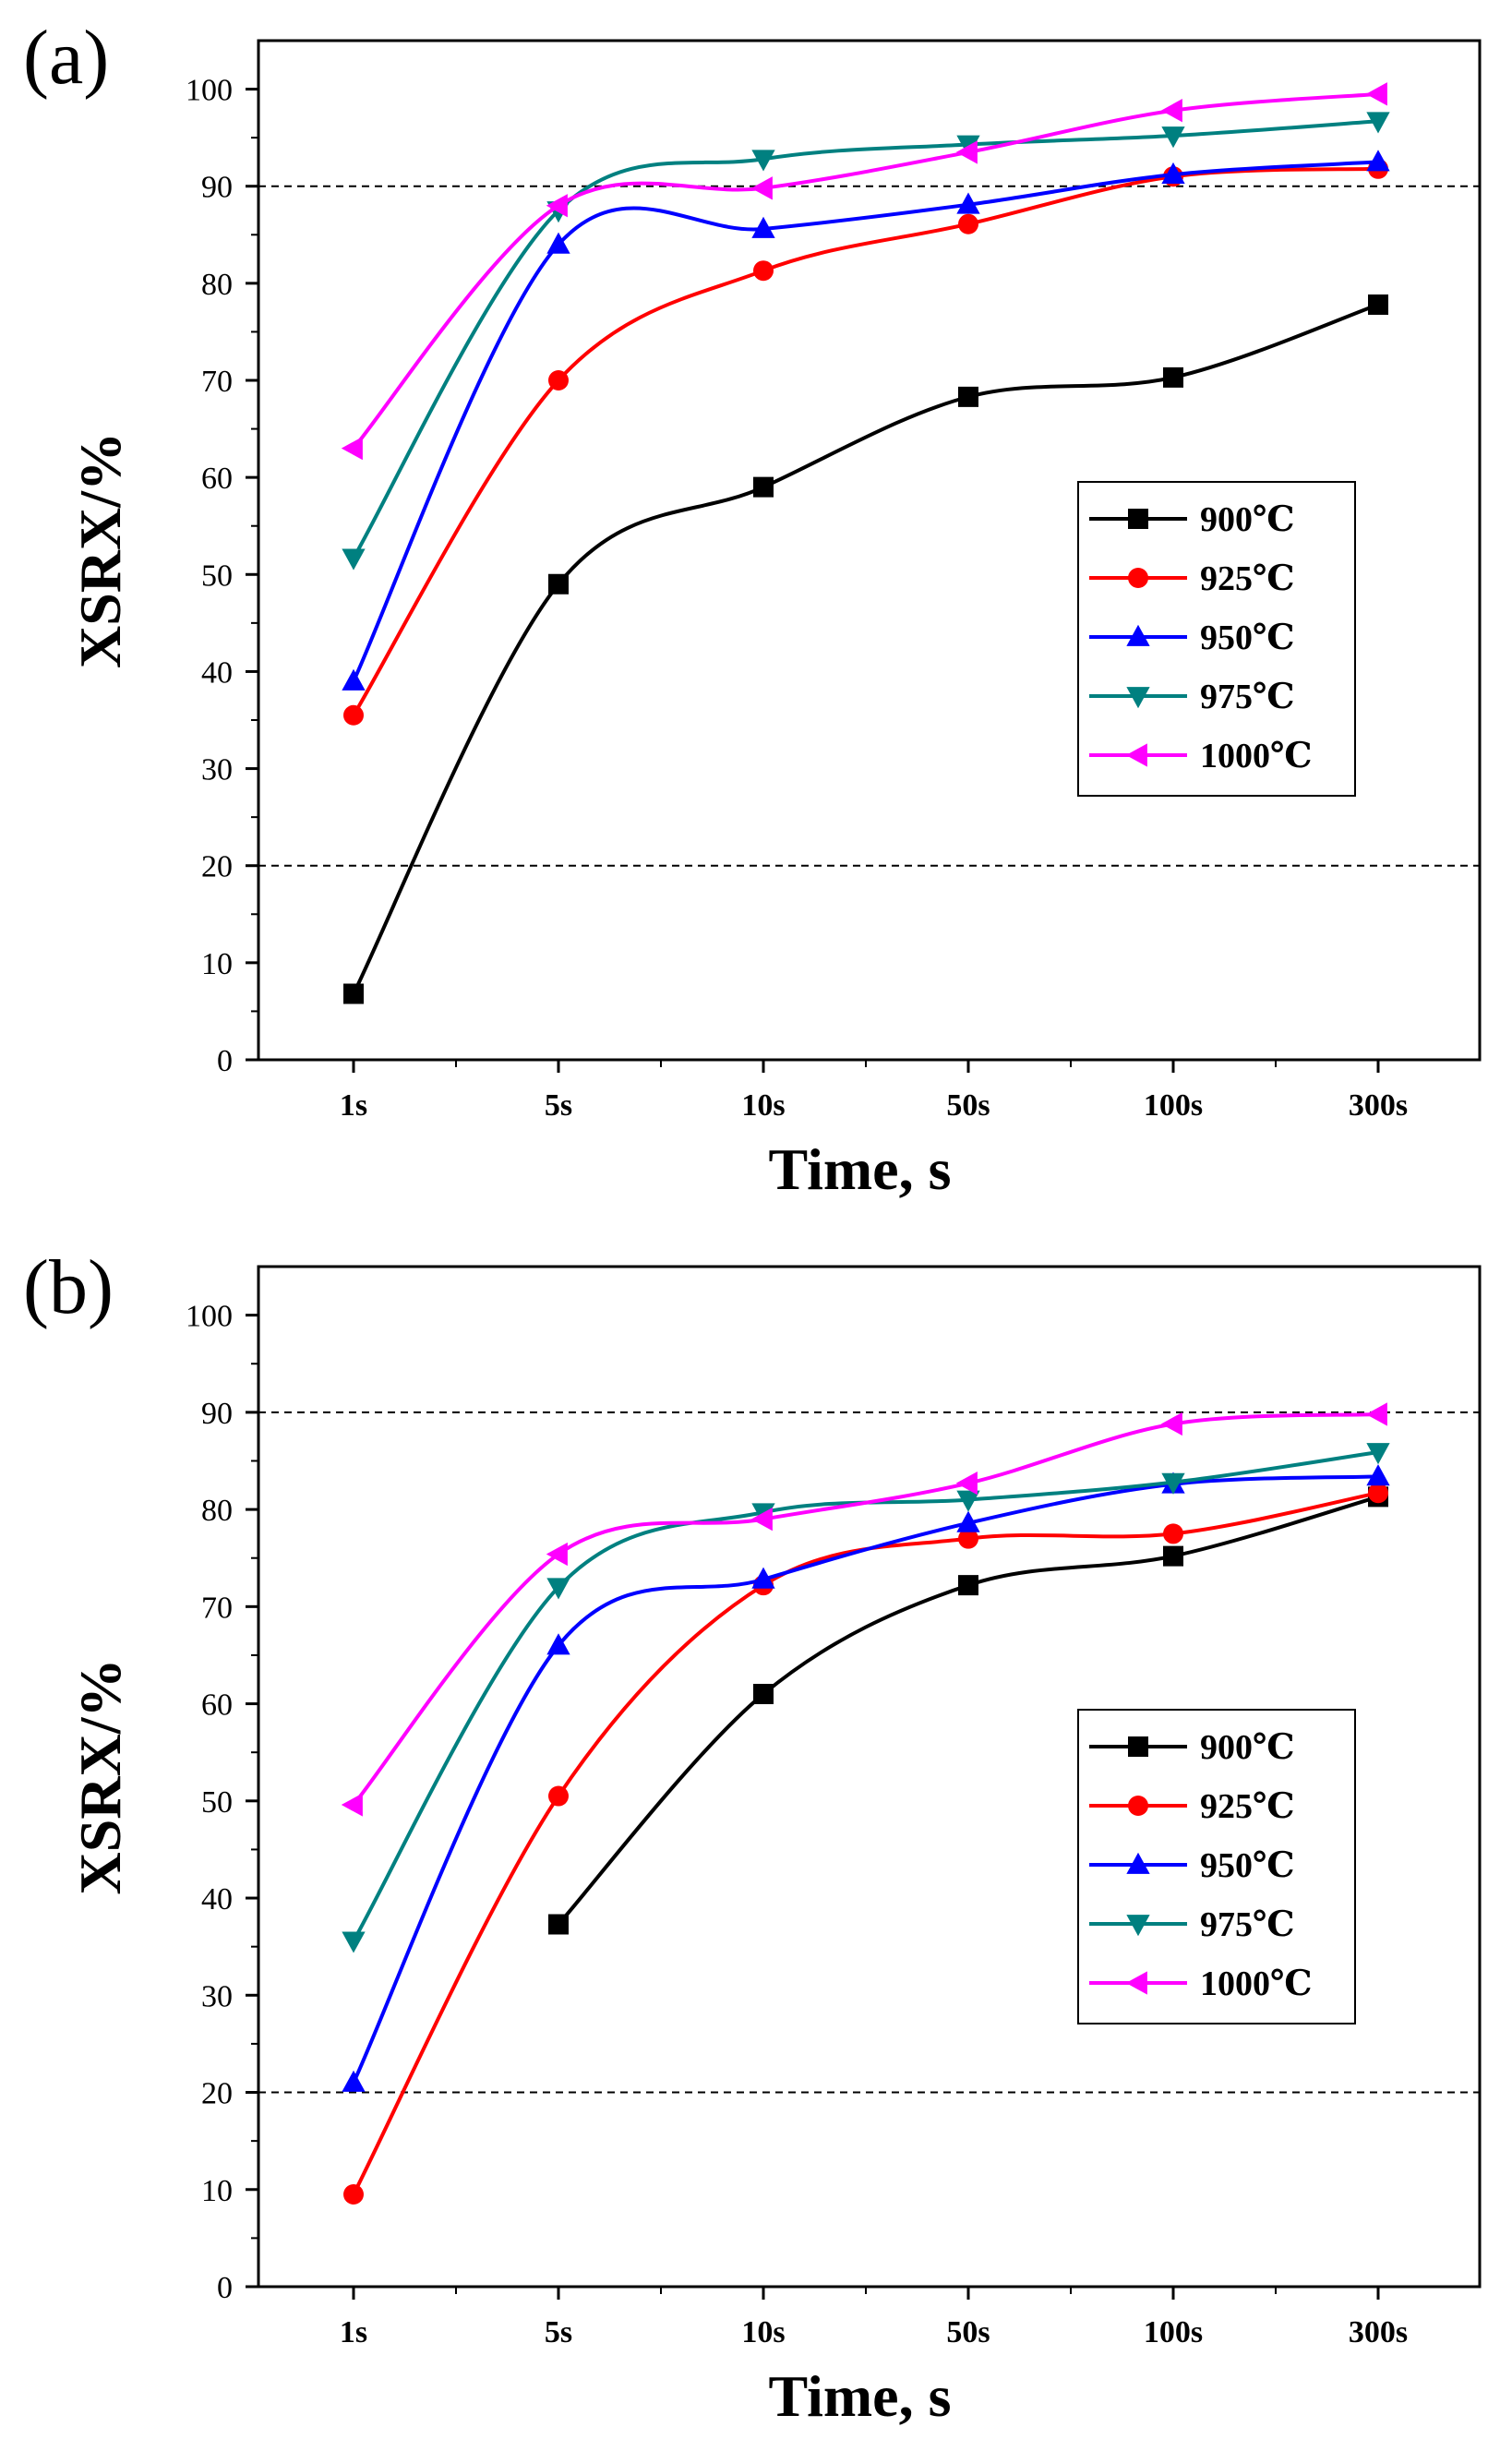 The height and width of the screenshot is (2463, 1512). I want to click on legend-label: 1000℃, so click(1256, 756).